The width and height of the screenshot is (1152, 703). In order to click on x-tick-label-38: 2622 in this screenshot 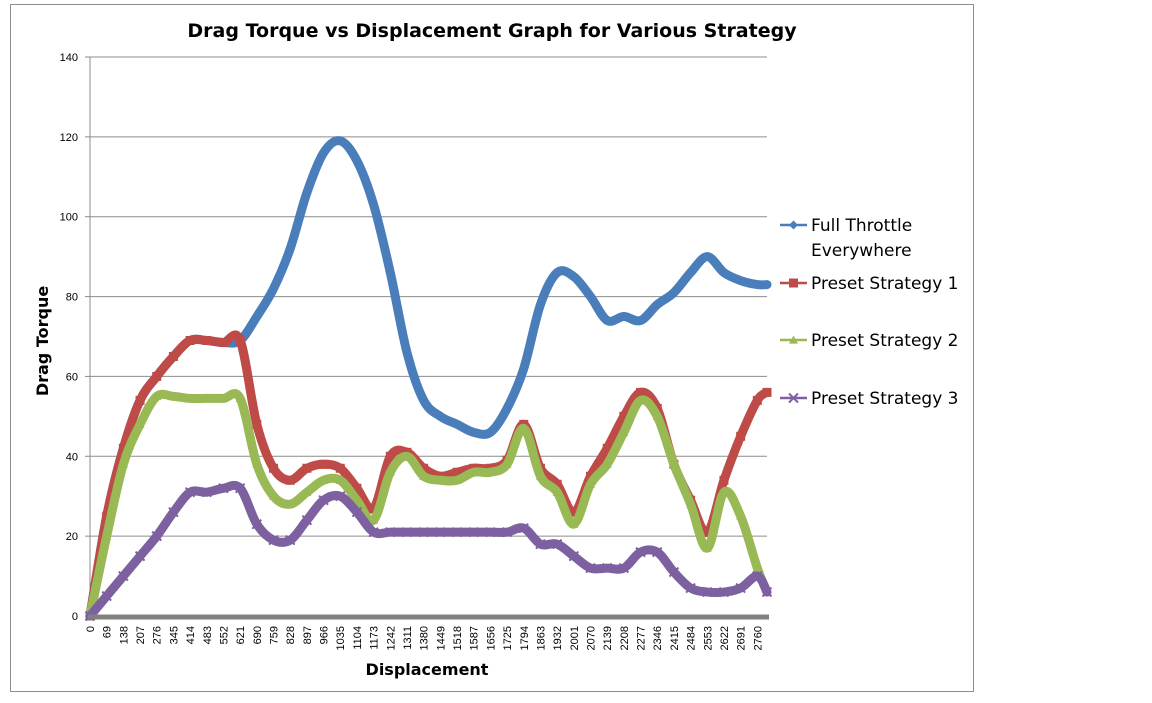, I will do `click(725, 638)`.